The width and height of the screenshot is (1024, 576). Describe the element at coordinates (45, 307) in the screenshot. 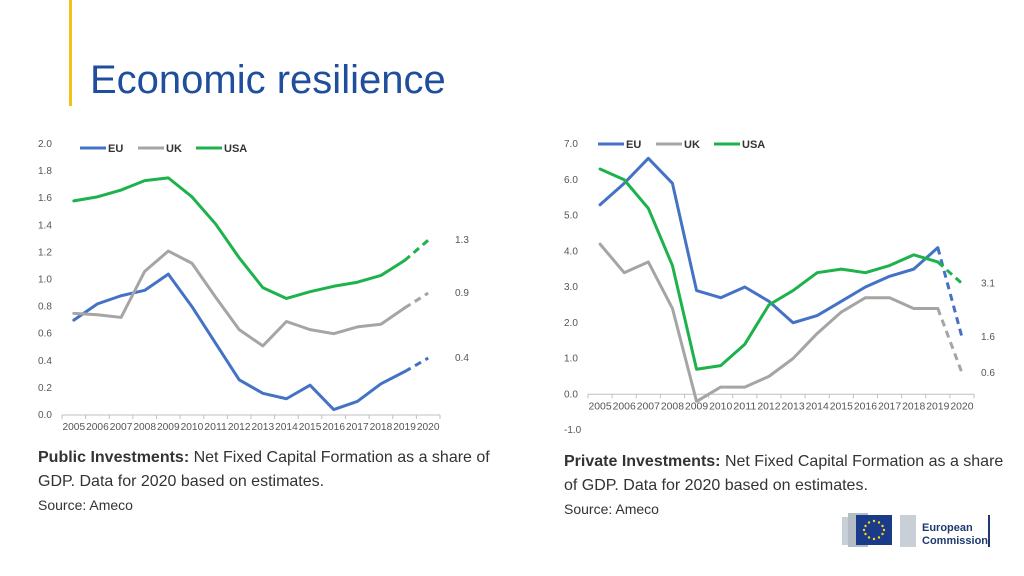

I see `y-tick-label: 0.8` at that location.